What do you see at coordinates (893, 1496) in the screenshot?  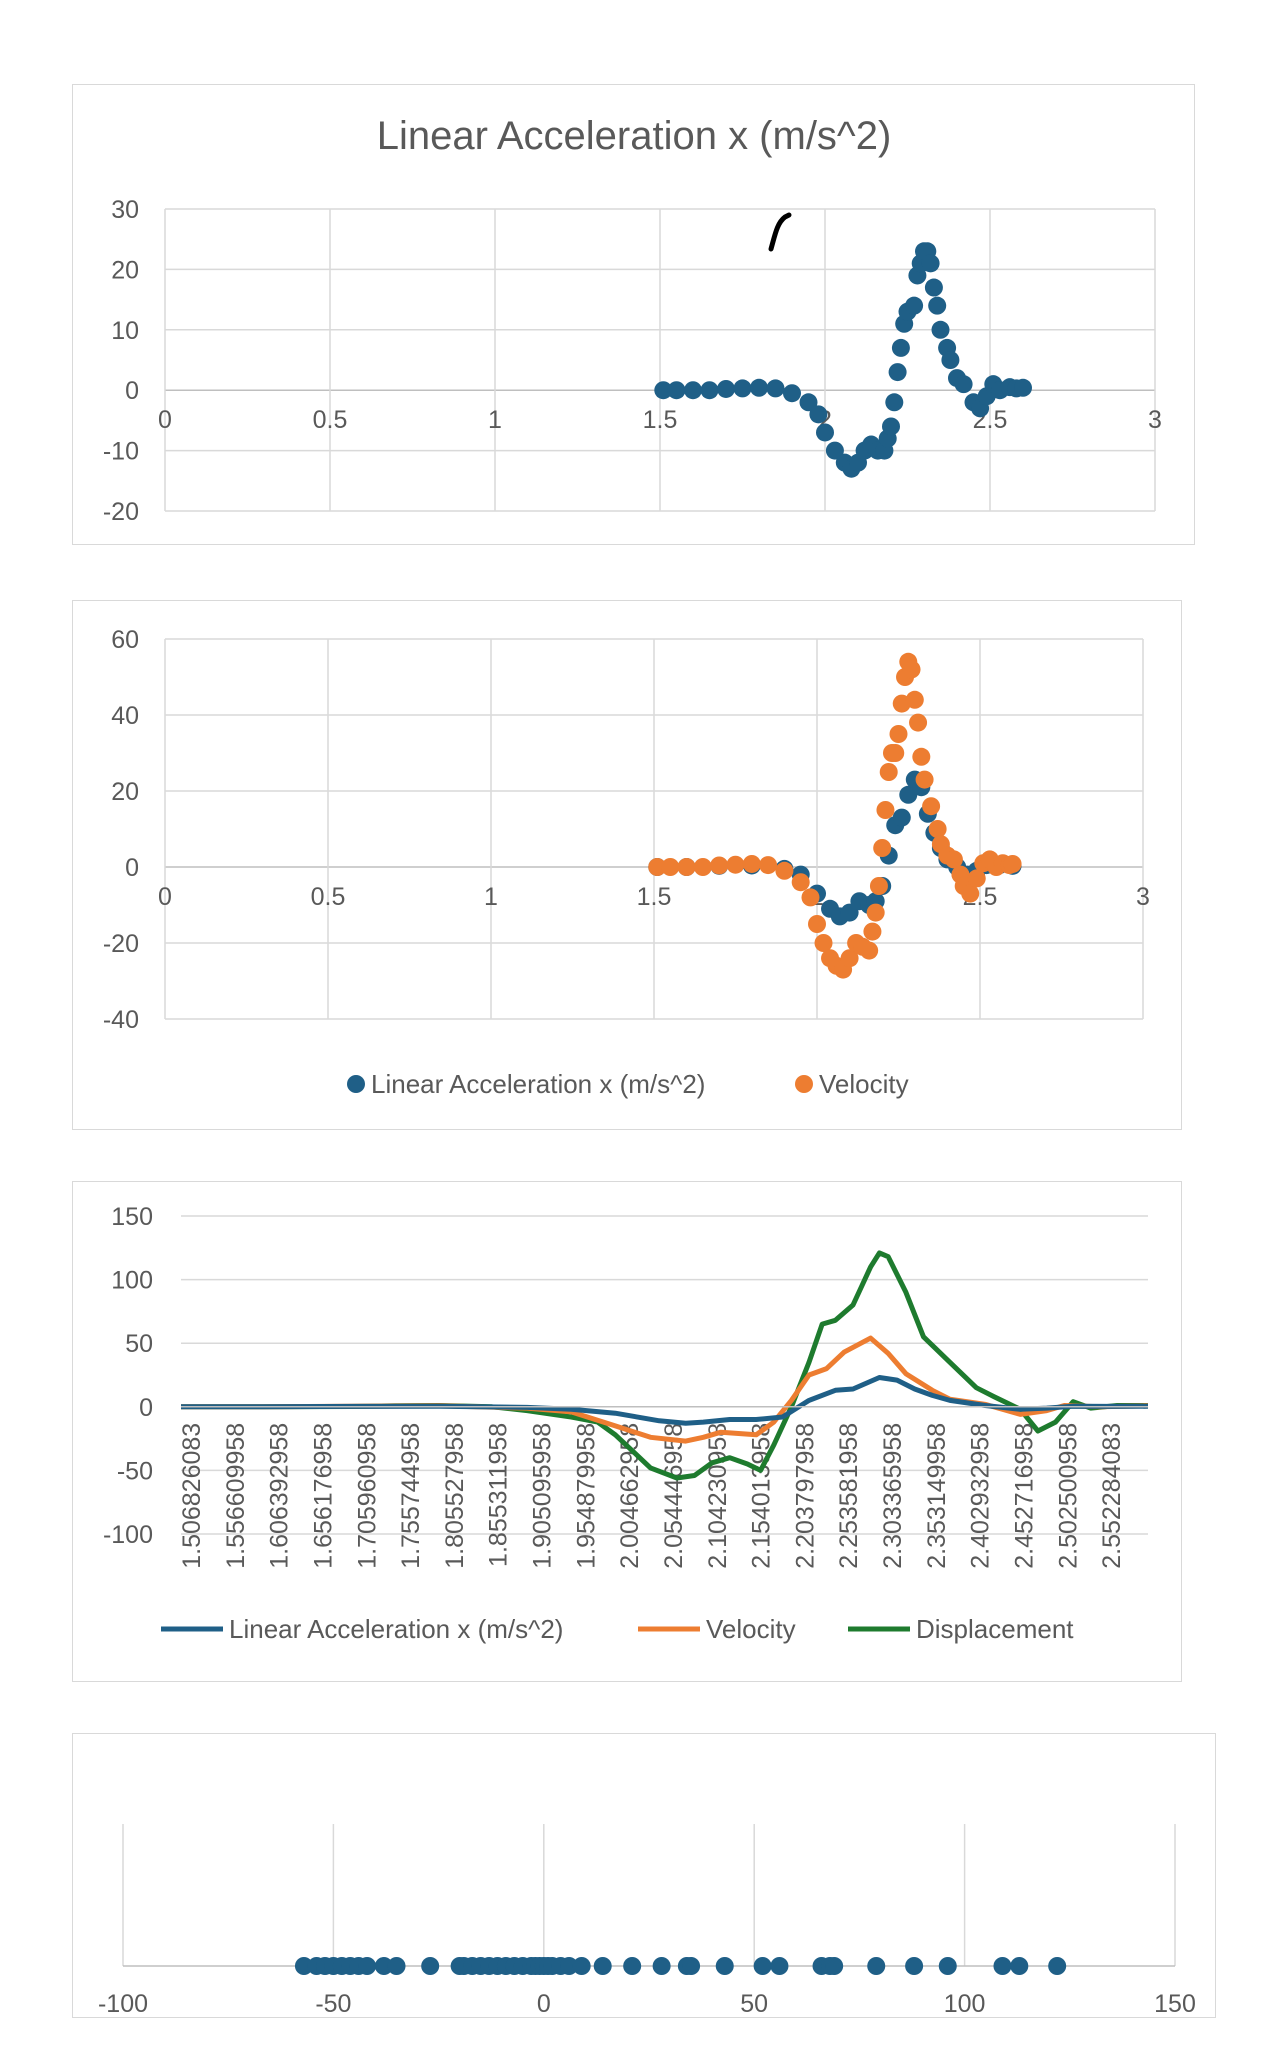 I see `x-category-label: 2.303365958` at bounding box center [893, 1496].